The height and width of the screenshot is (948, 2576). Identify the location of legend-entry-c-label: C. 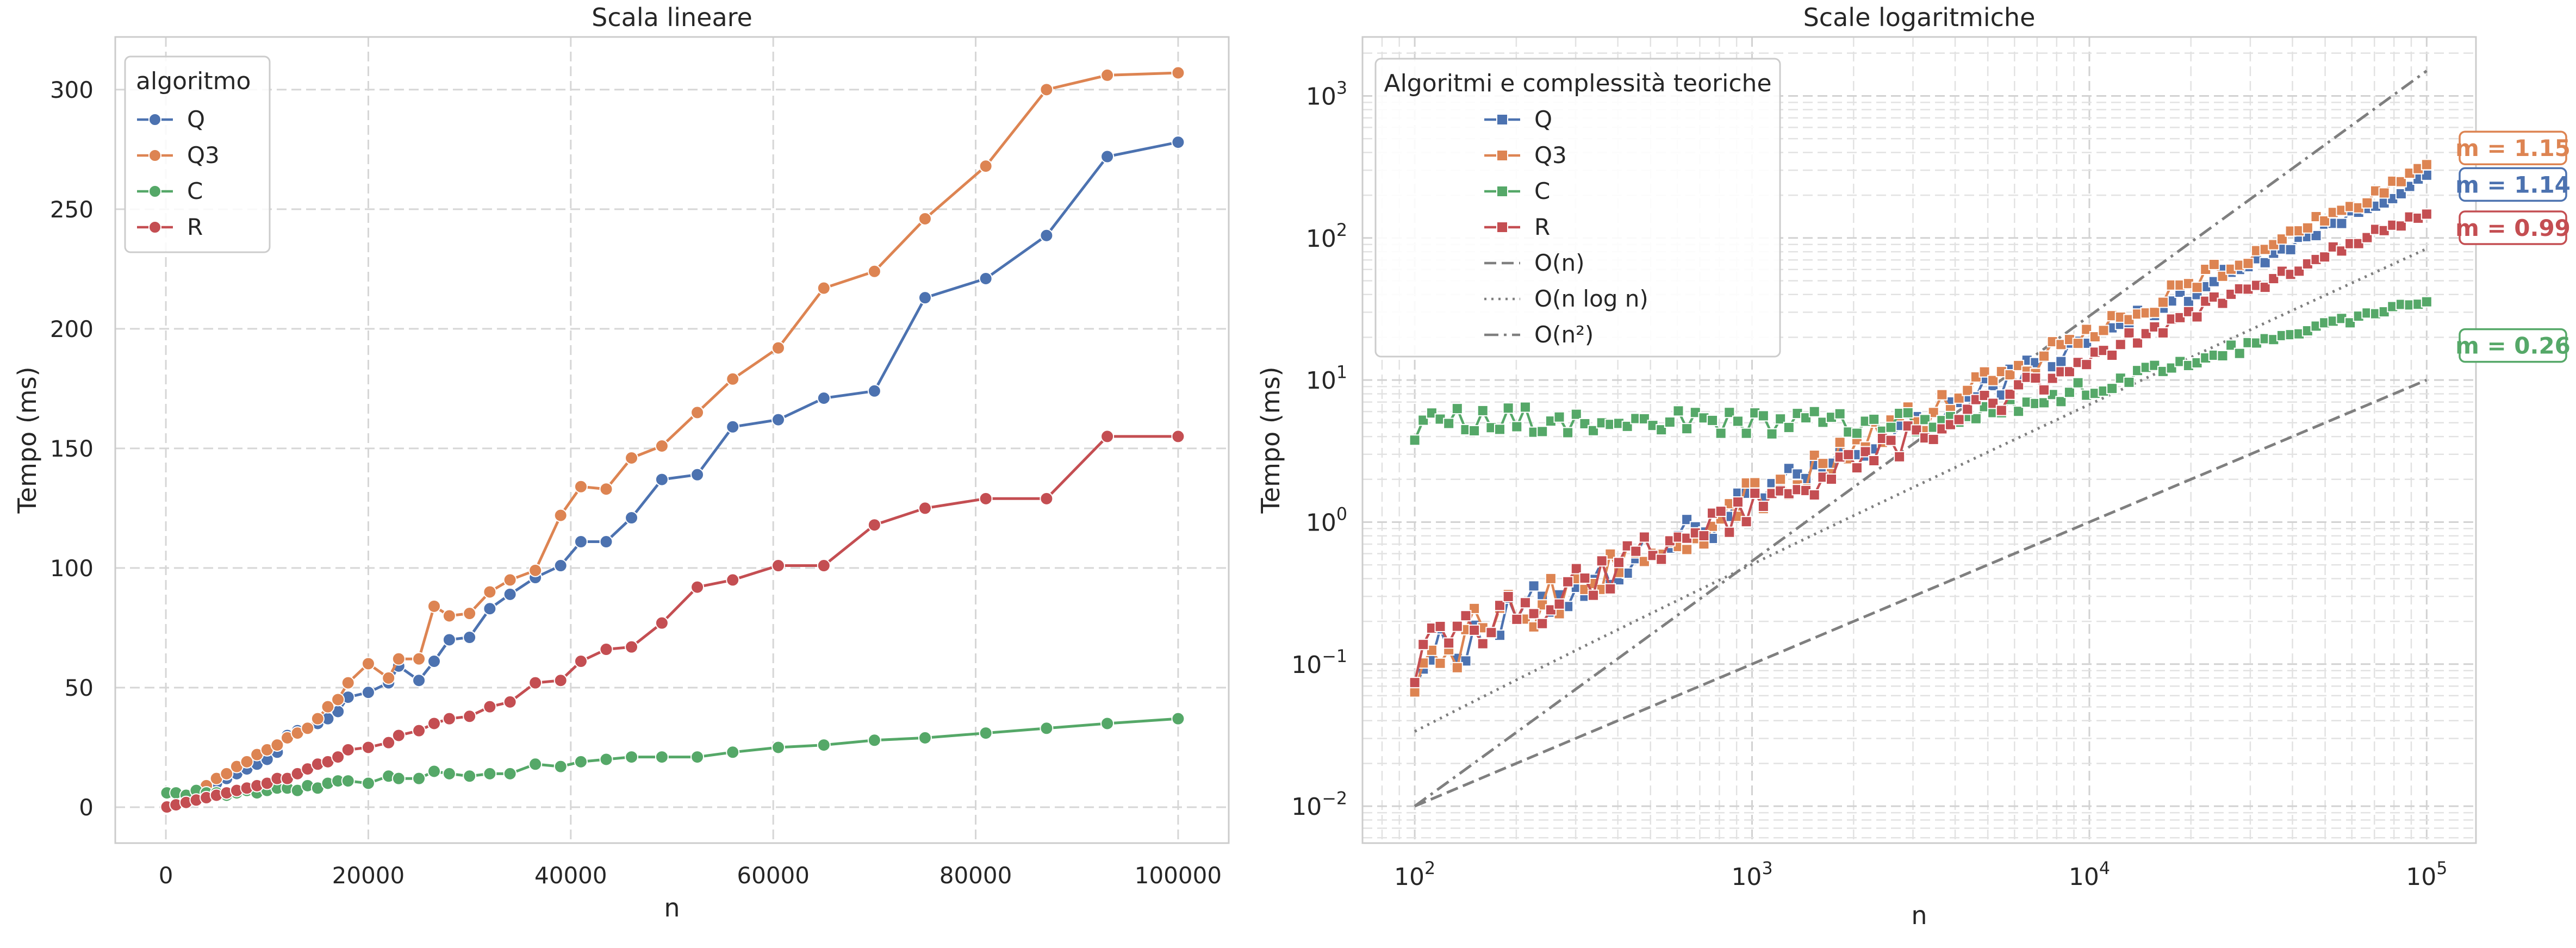
(195, 191).